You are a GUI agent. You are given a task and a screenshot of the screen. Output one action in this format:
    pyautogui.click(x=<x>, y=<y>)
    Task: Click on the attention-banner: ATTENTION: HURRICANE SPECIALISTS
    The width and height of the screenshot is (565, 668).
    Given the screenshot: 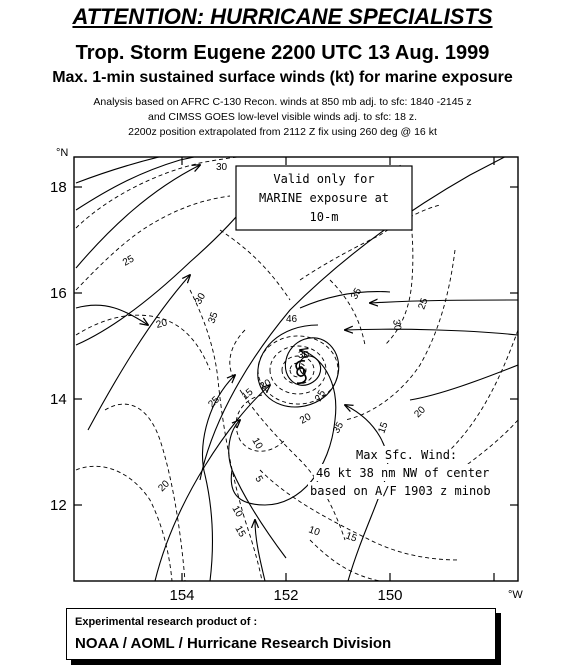 What is the action you would take?
    pyautogui.click(x=282, y=16)
    